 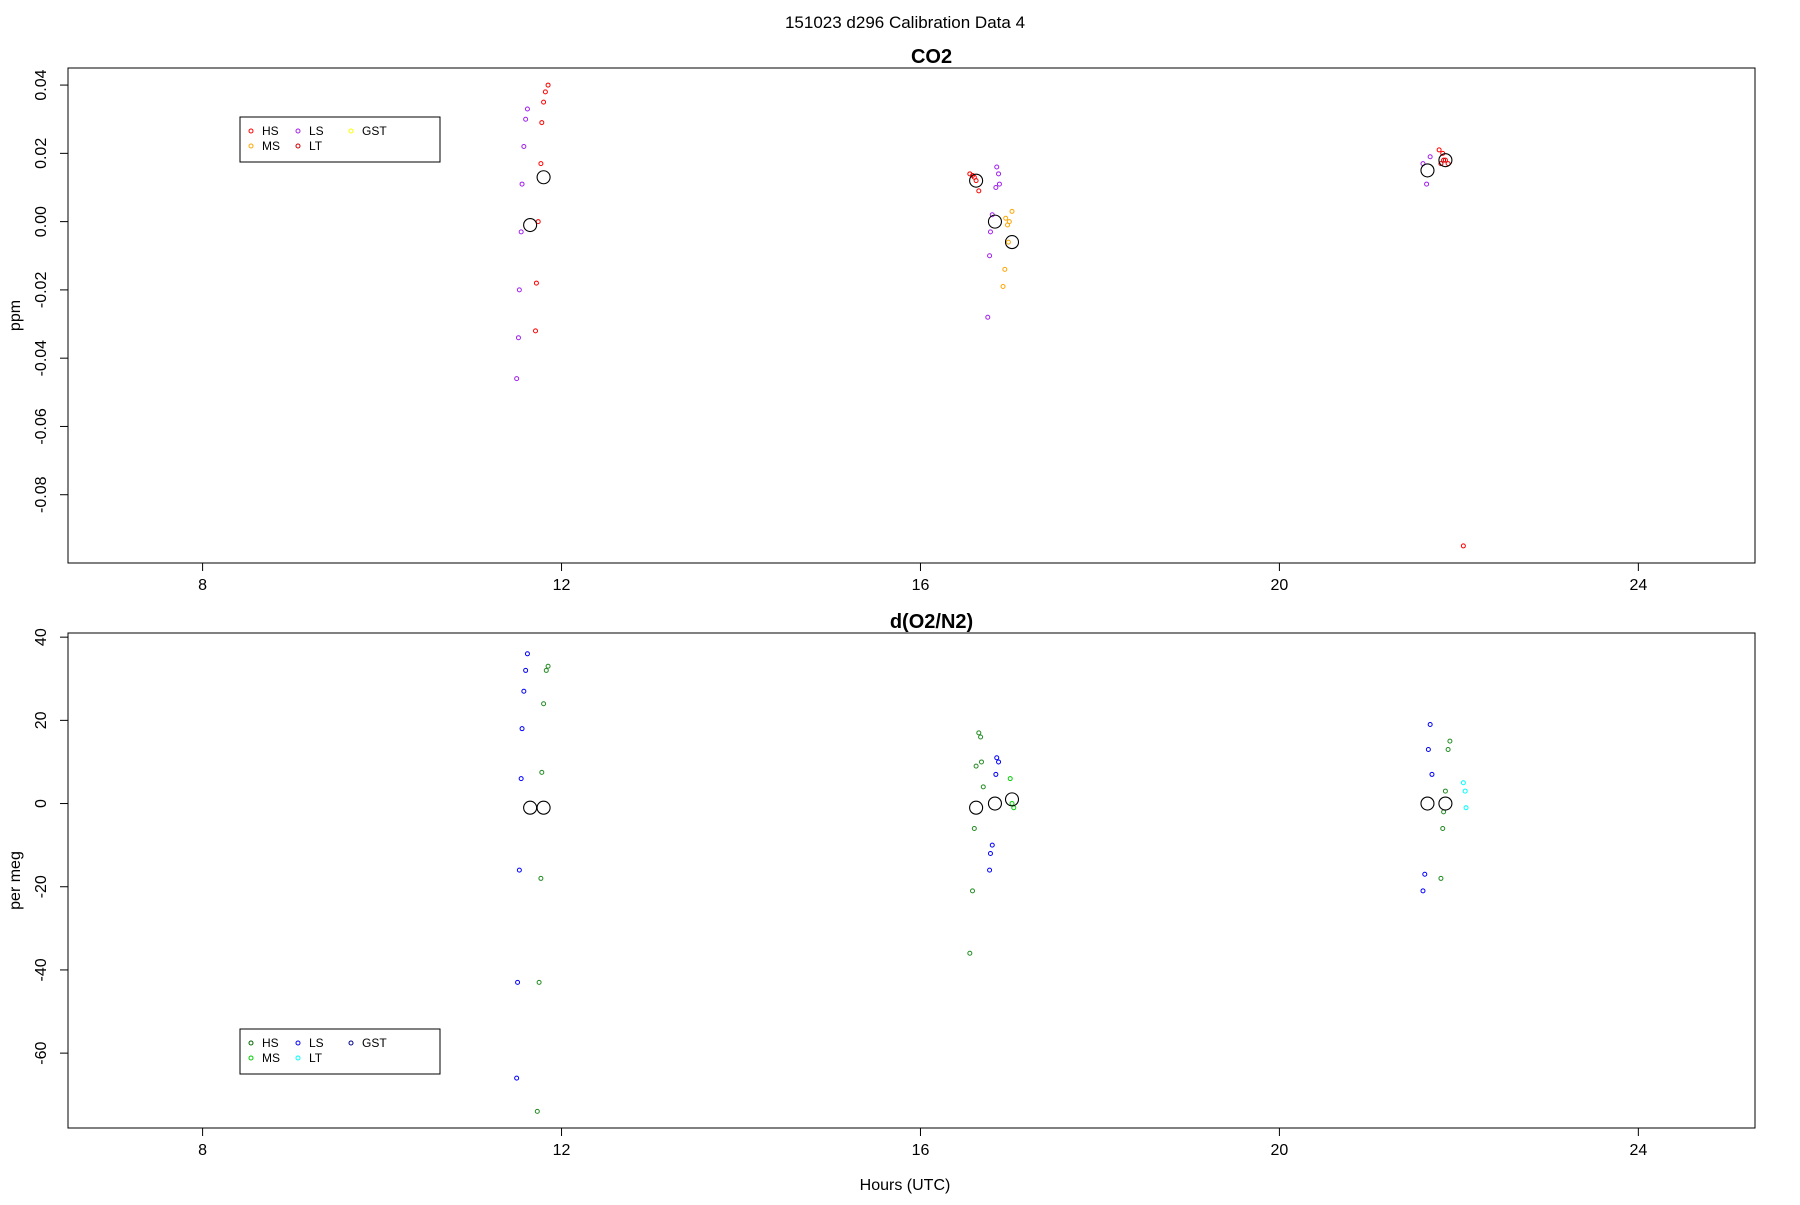 What do you see at coordinates (340, 1051) in the screenshot?
I see `legend-box` at bounding box center [340, 1051].